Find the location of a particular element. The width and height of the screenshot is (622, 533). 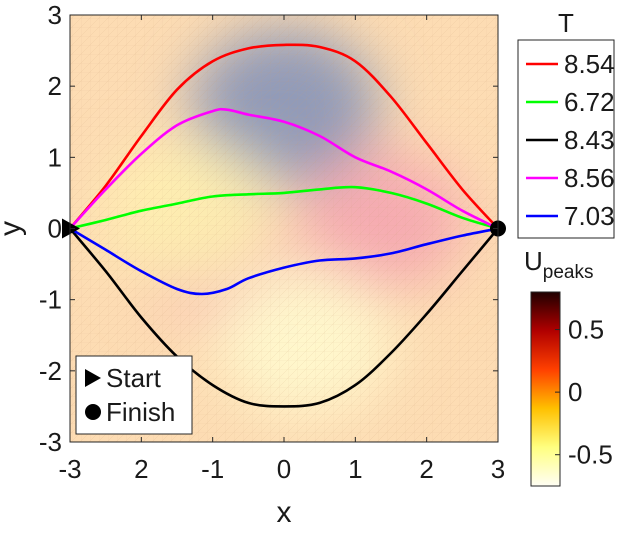

y-tick-label: 0 is located at coordinates (55, 229).